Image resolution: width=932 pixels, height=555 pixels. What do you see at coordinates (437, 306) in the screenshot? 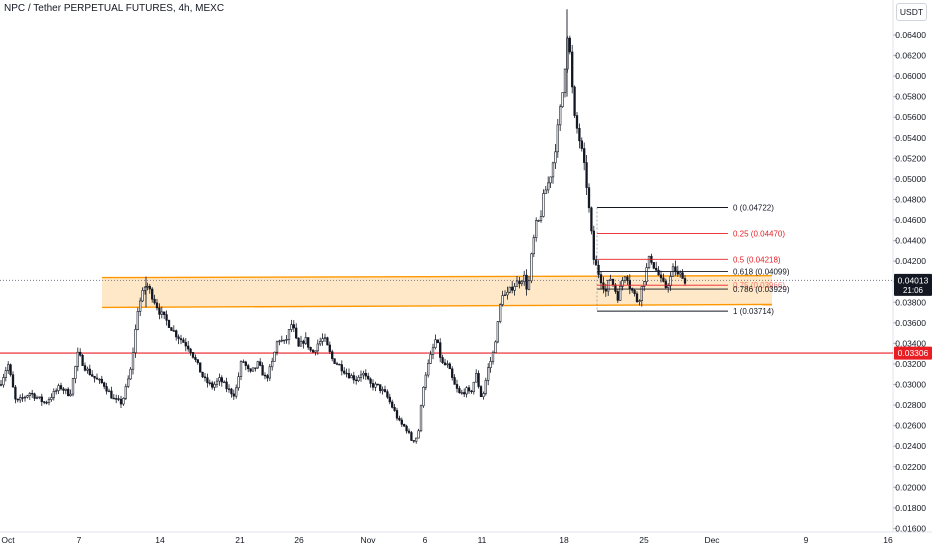
I see `support-zone-bottom-edge` at bounding box center [437, 306].